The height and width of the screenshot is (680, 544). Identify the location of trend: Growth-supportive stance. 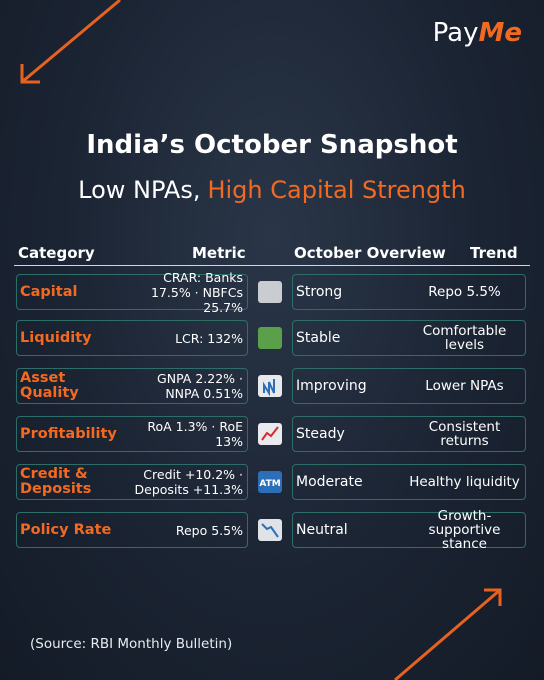
(464, 530).